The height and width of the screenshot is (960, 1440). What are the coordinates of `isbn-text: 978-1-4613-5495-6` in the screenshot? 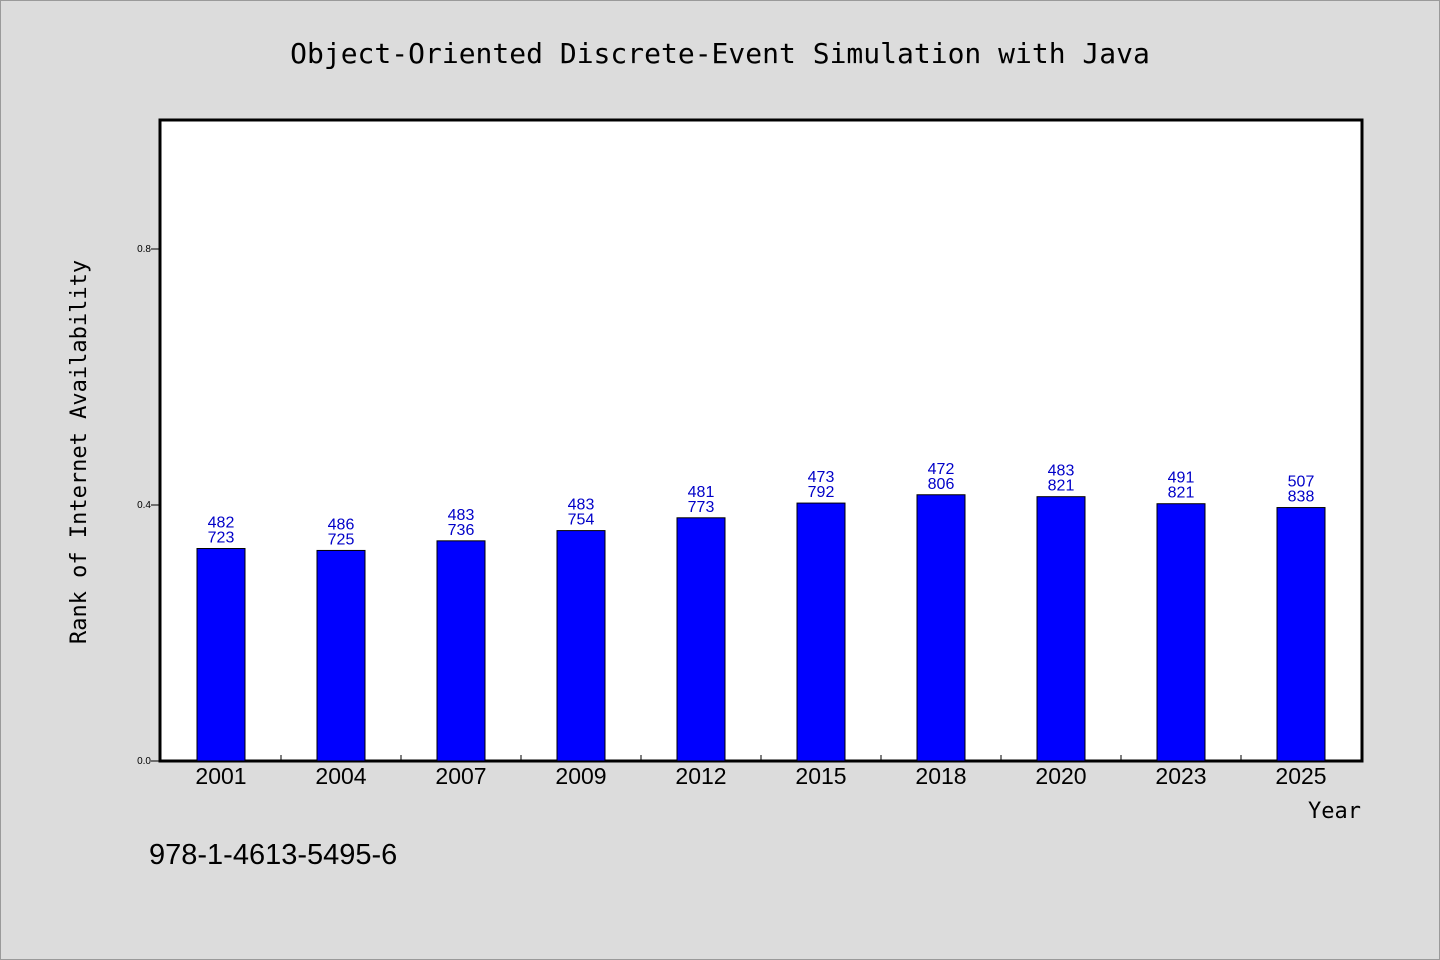 It's located at (273, 855).